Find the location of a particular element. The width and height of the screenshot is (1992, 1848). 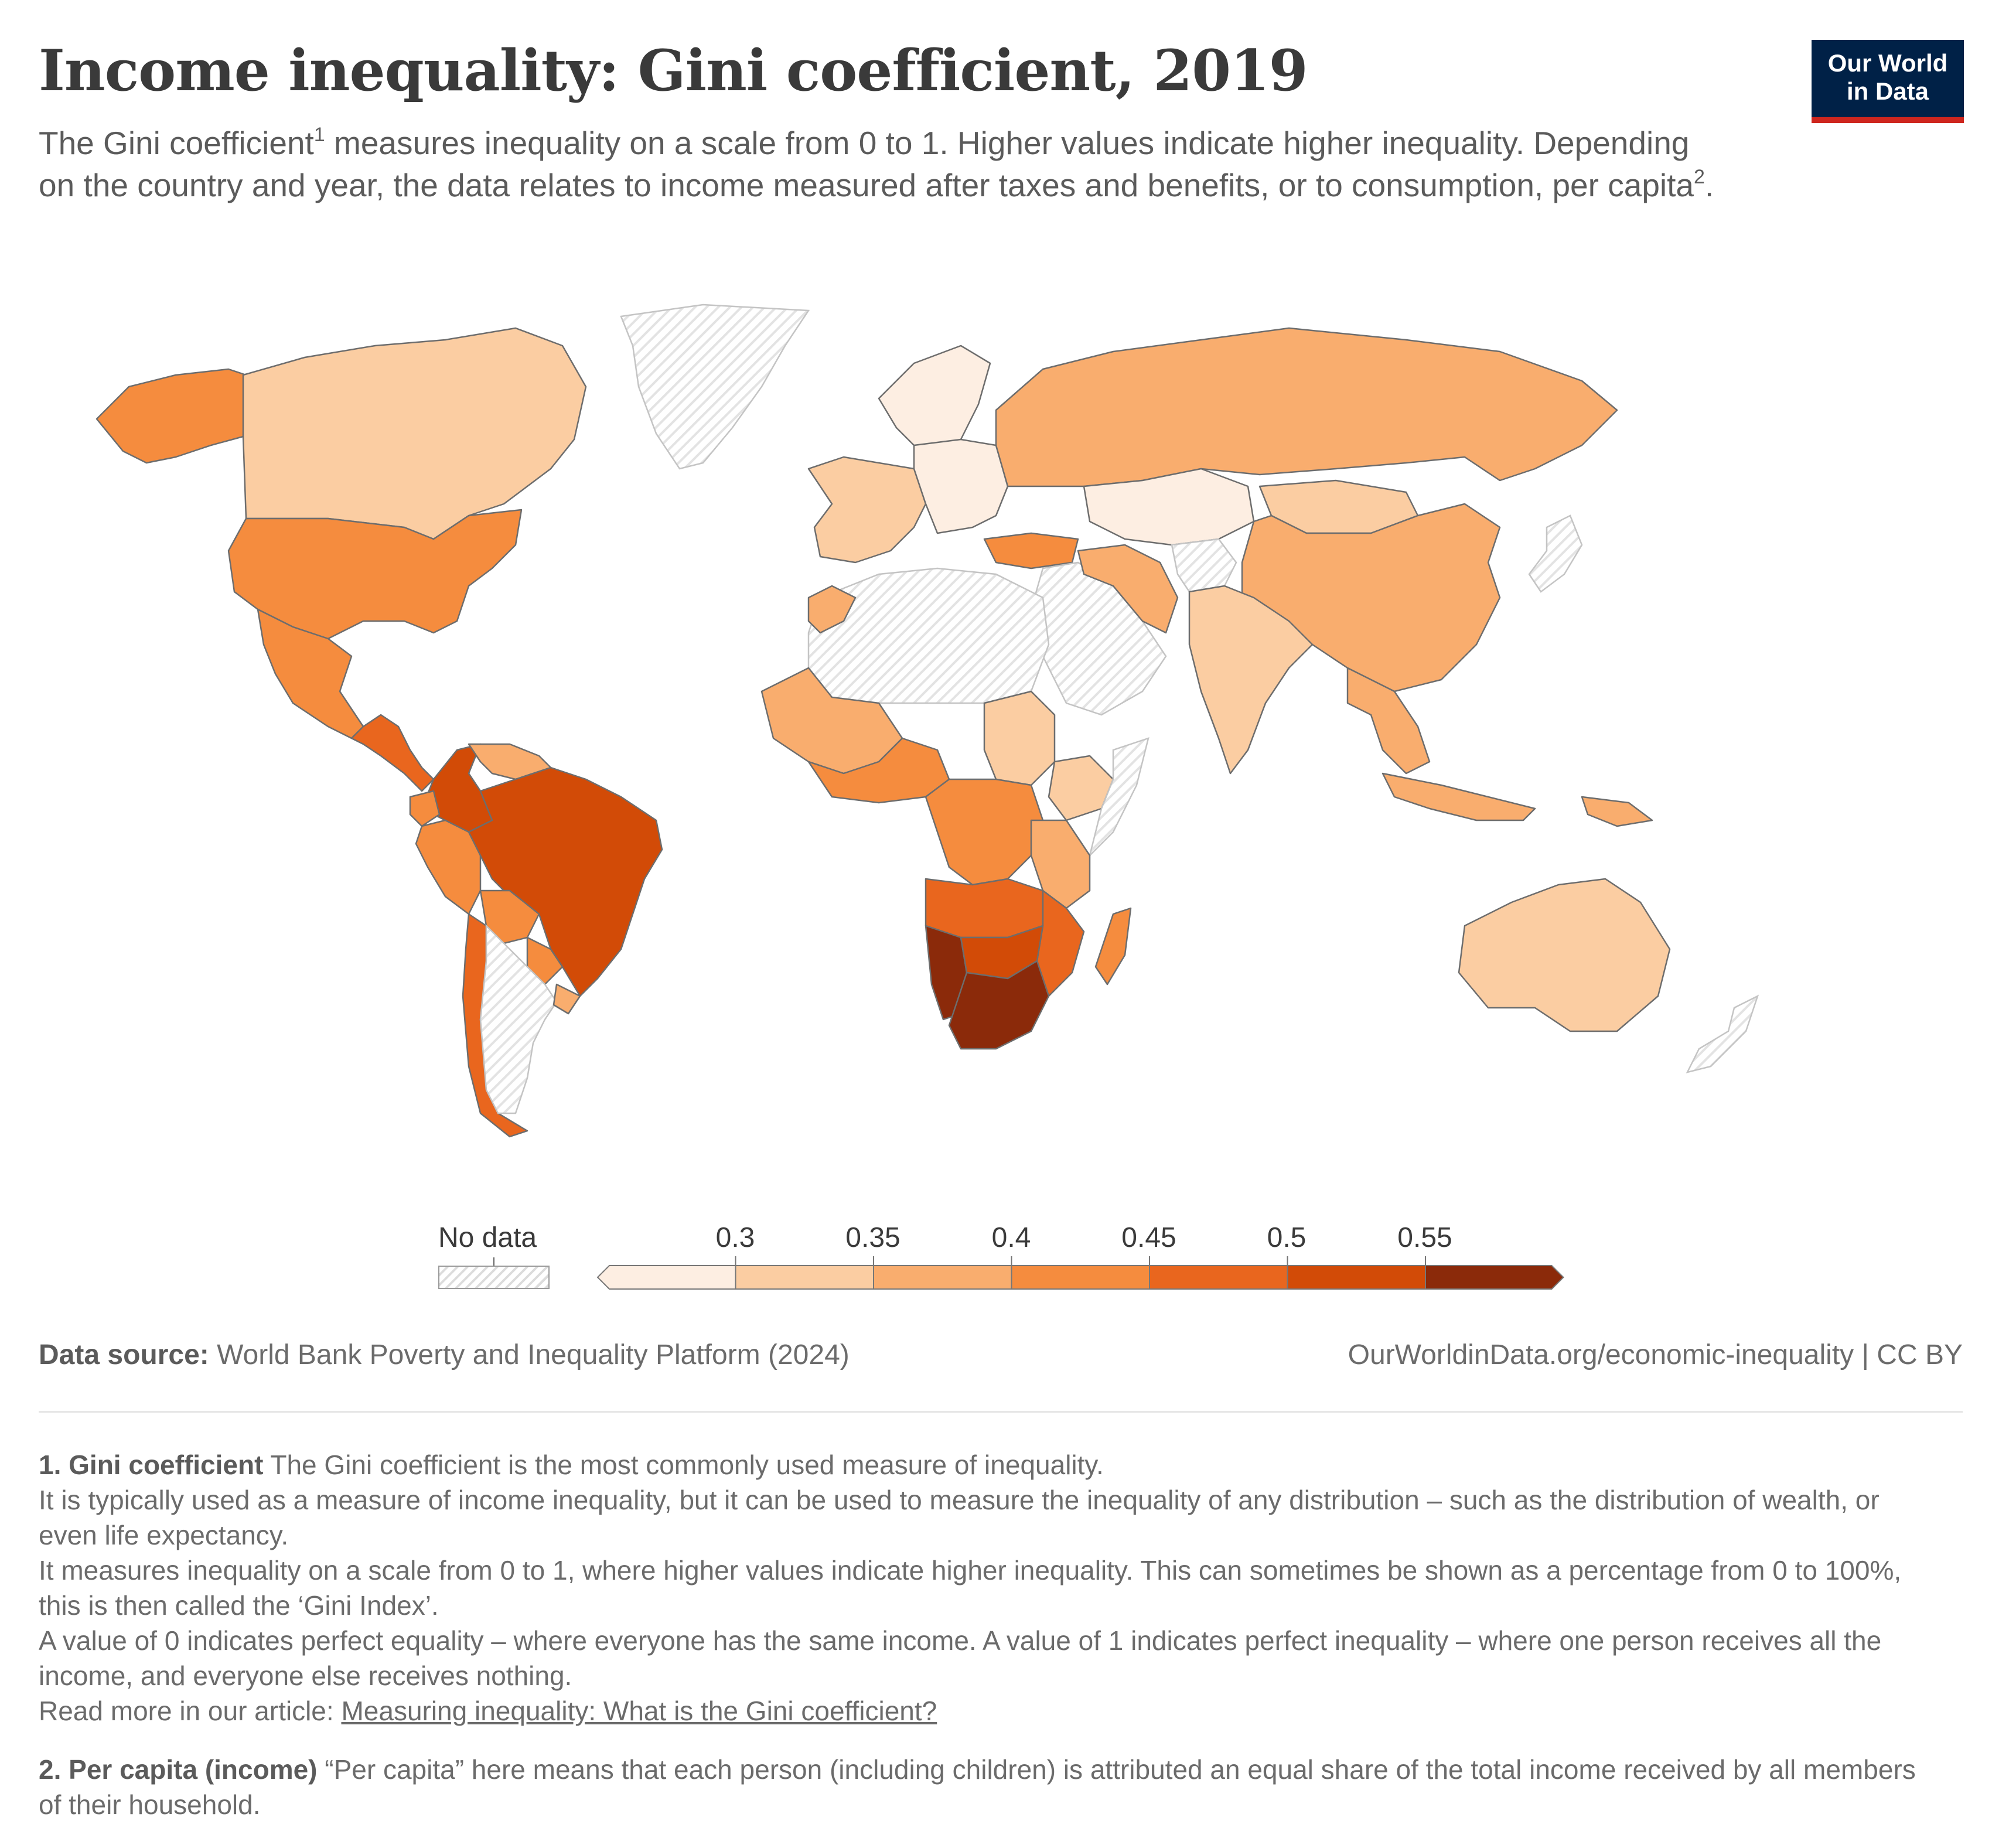

legend-tick-label: 0.55 is located at coordinates (1424, 1237).